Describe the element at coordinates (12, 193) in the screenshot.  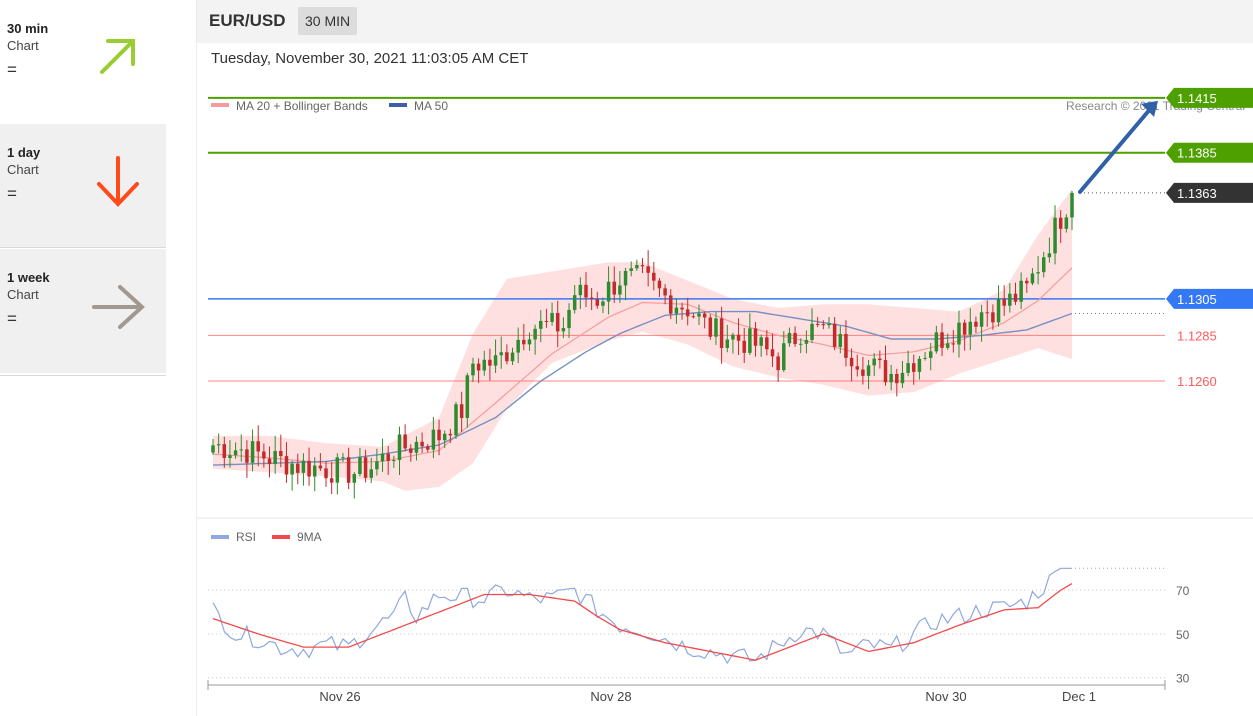
I see `timeframe-status: =` at that location.